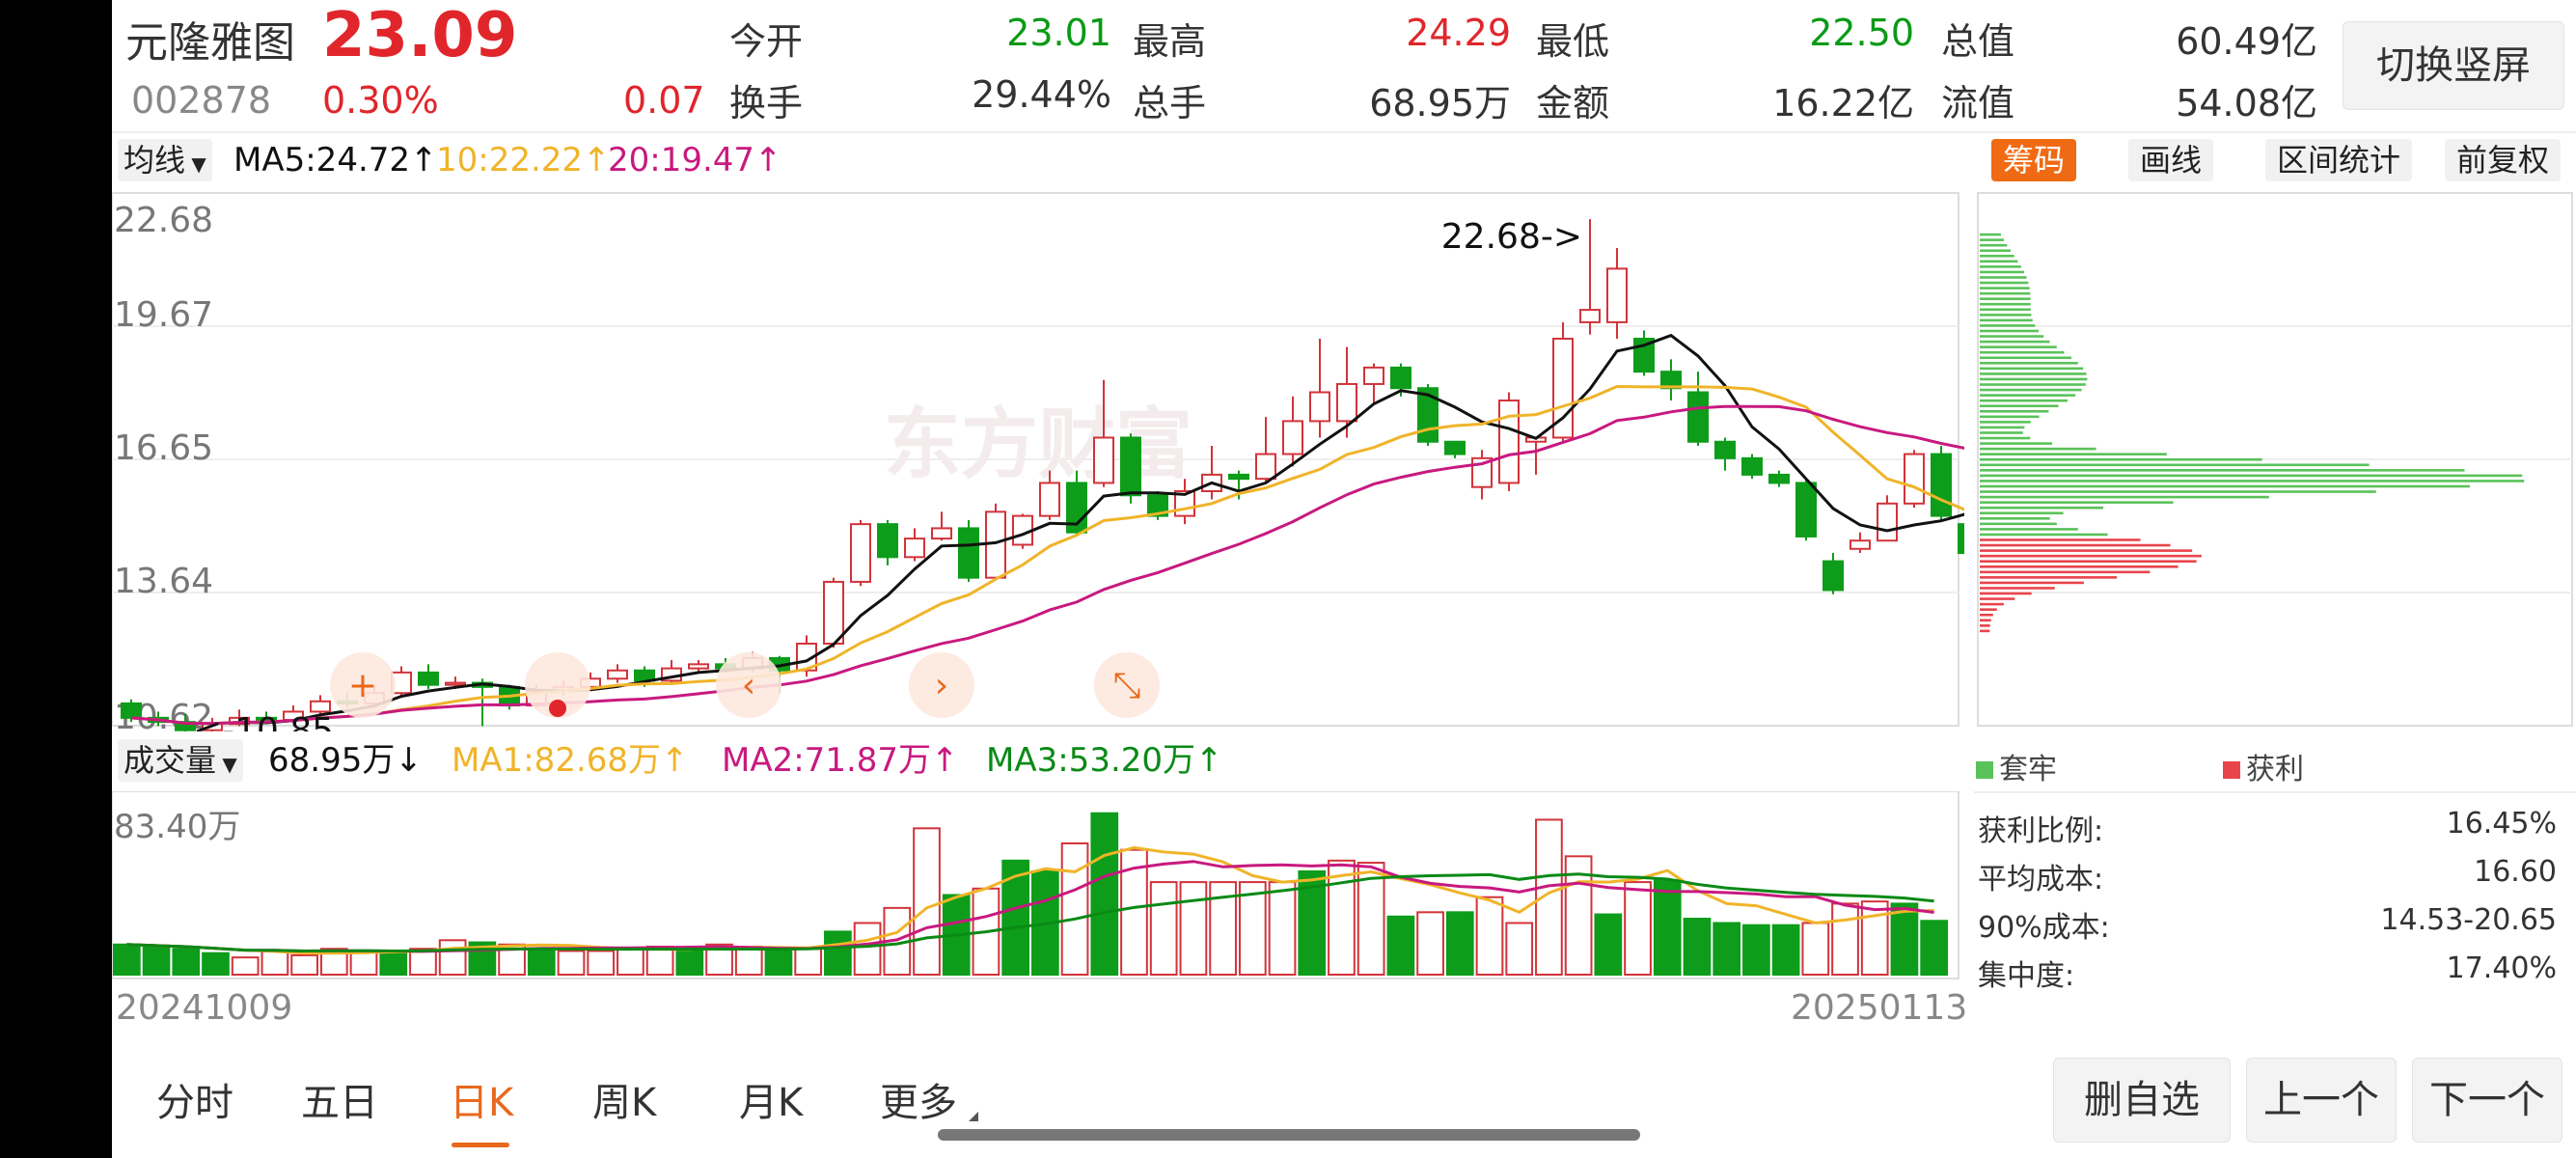  I want to click on volume-selector-label: 成交量, so click(170, 760).